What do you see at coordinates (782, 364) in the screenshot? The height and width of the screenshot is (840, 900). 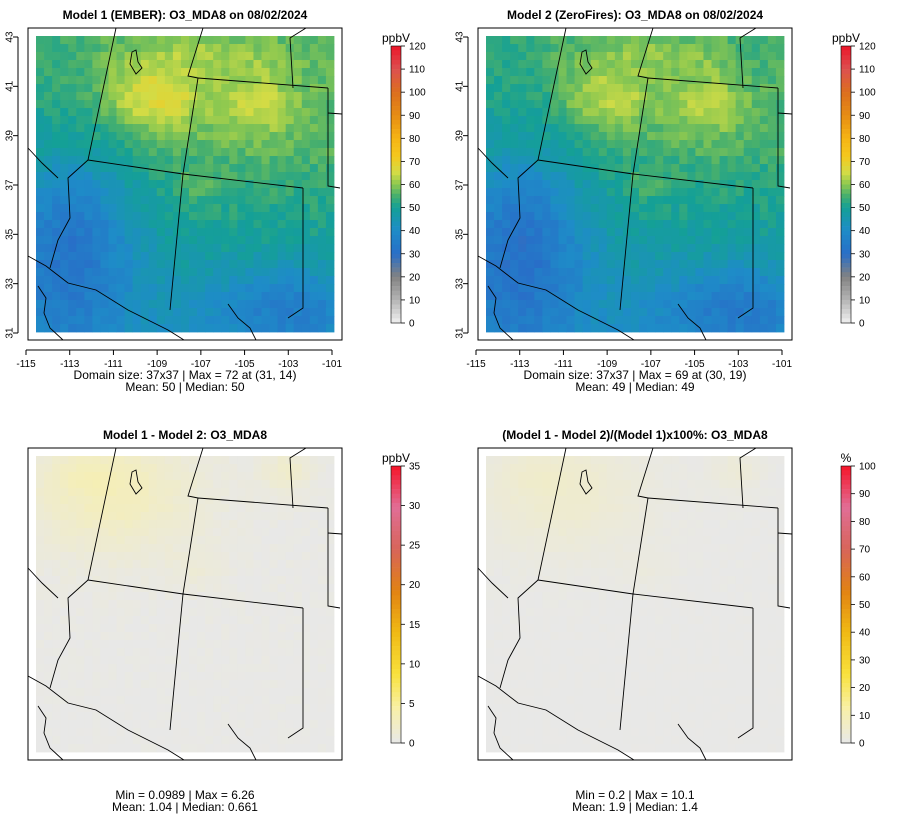 I see `x-tick-label: -101` at bounding box center [782, 364].